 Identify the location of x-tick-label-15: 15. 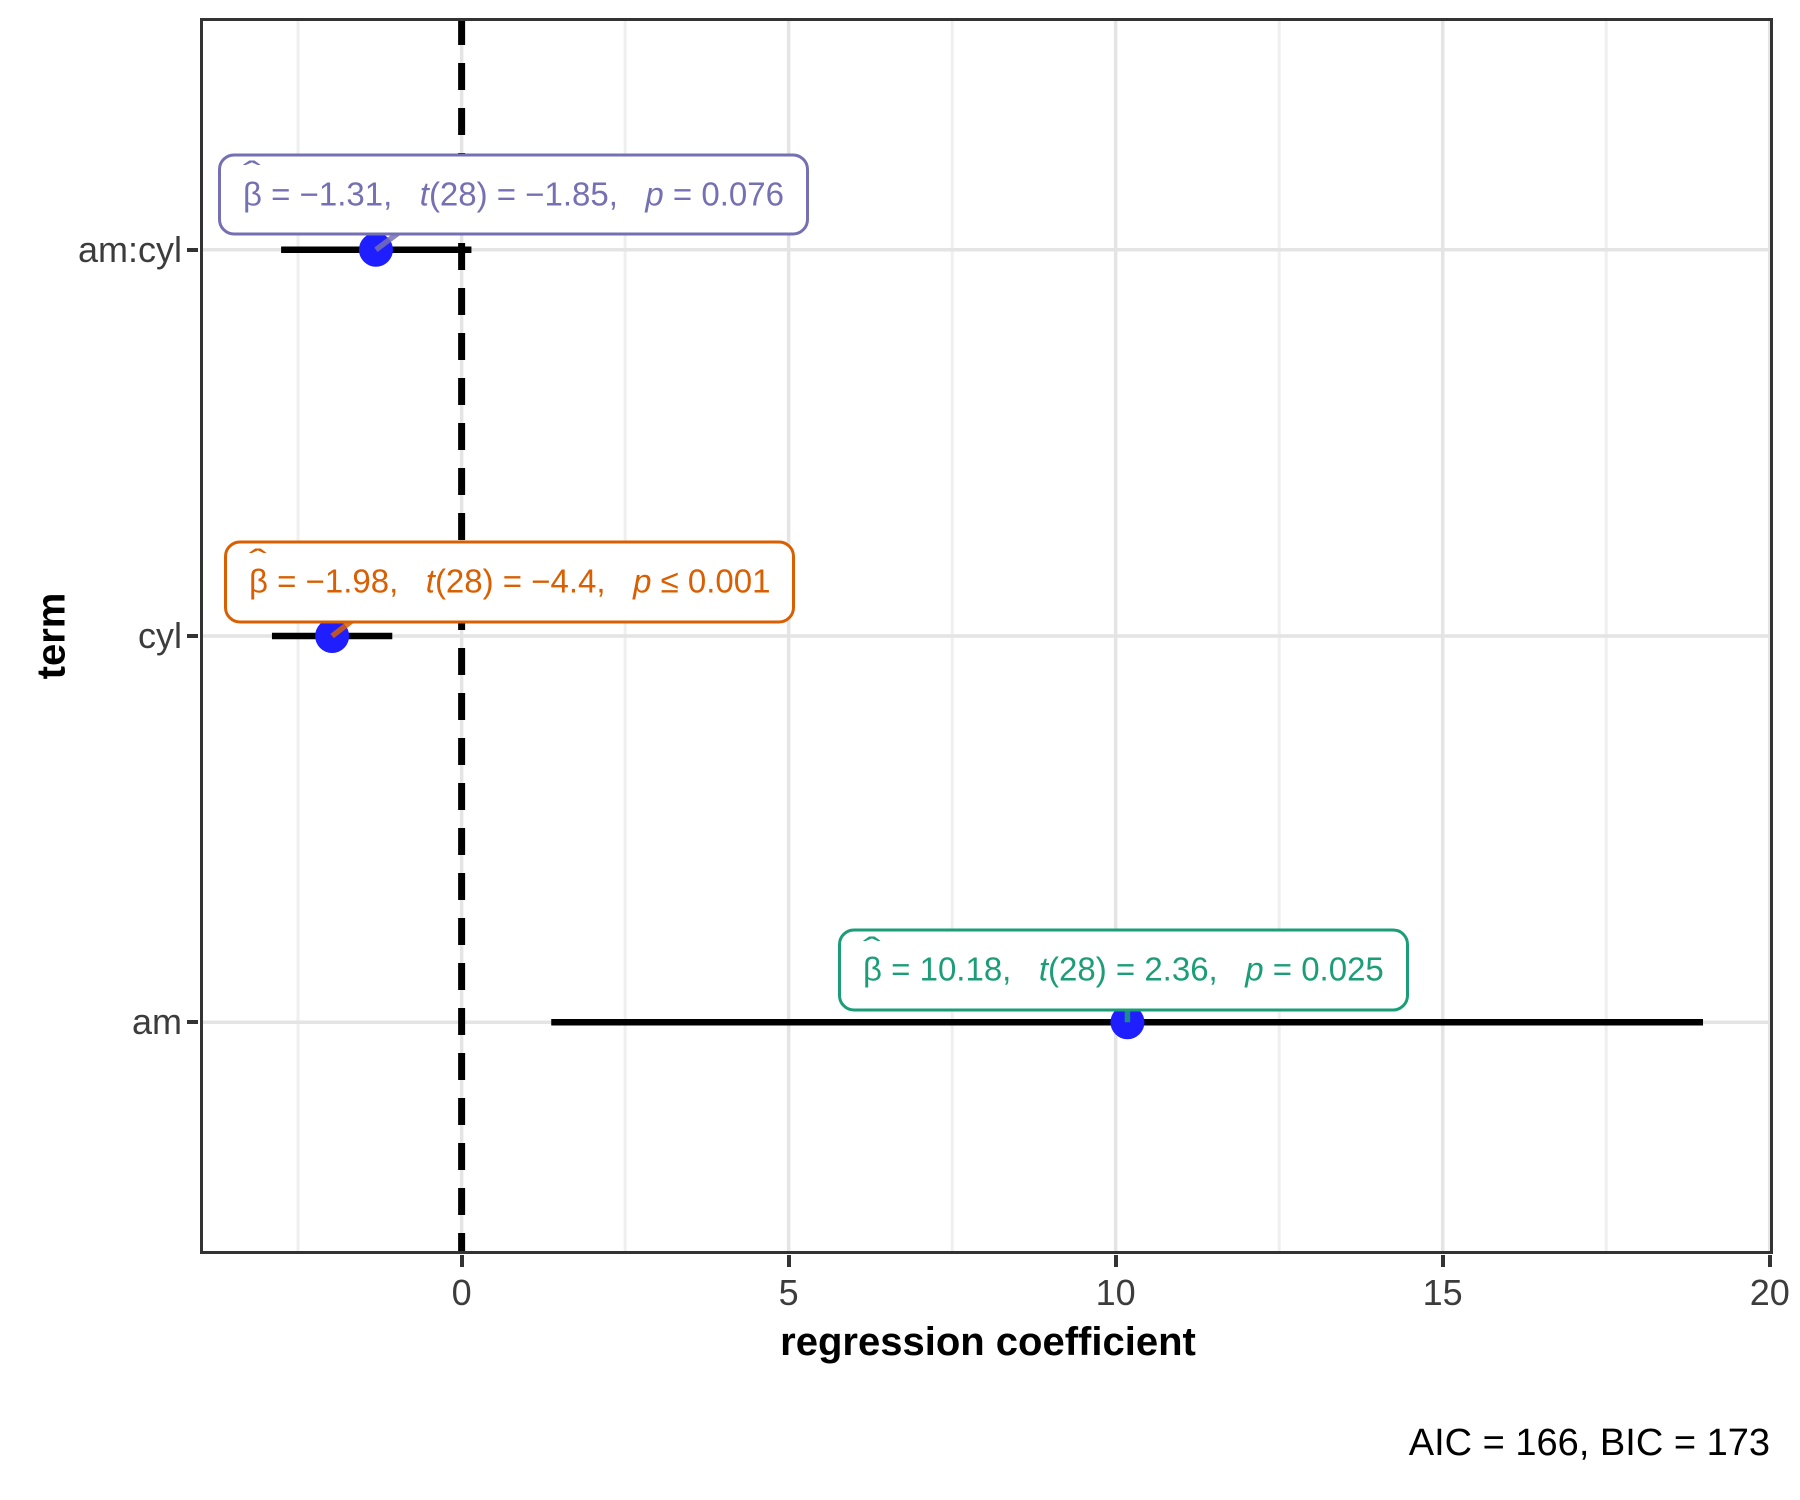
(1442, 1292).